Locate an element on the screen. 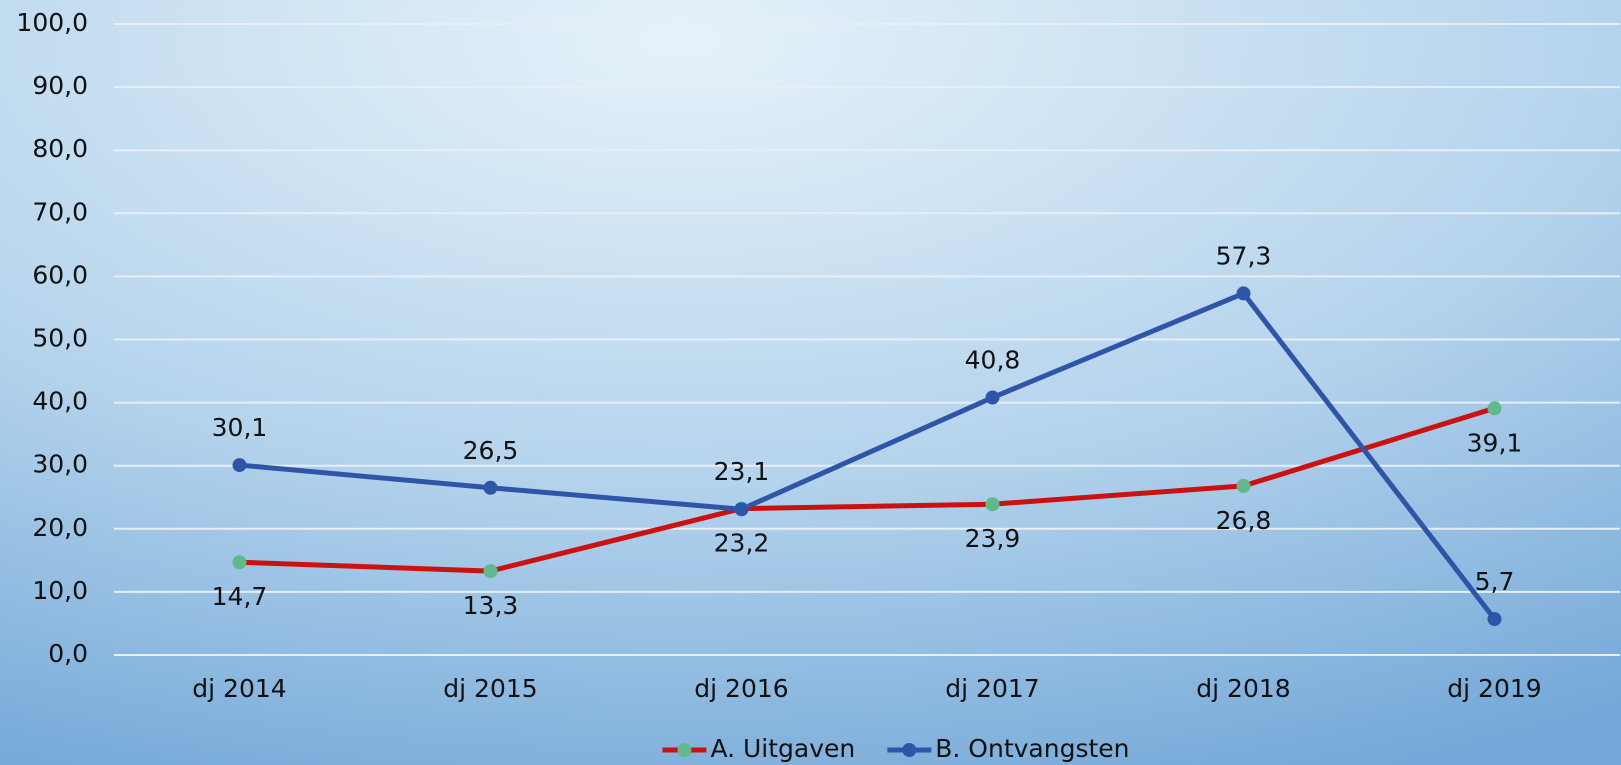 This screenshot has height=765, width=1621. data-label: 23,1 is located at coordinates (742, 471).